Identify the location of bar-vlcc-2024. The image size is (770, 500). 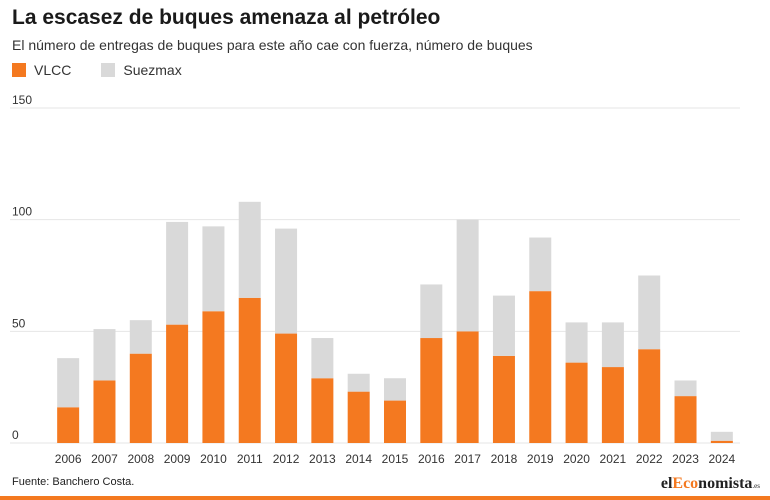
(721, 441).